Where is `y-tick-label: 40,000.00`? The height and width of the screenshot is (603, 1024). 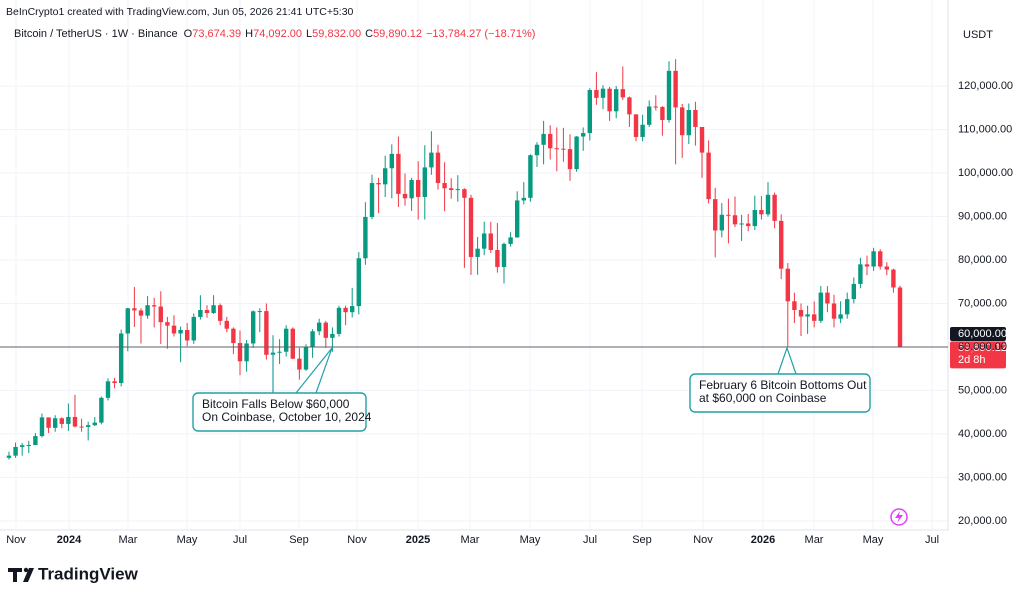
y-tick-label: 40,000.00 is located at coordinates (982, 434).